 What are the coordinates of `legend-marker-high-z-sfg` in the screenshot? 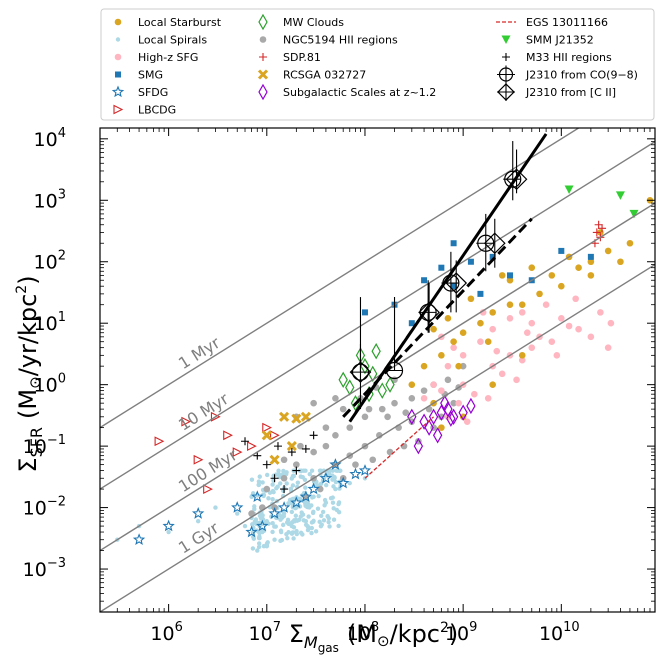 It's located at (118, 57).